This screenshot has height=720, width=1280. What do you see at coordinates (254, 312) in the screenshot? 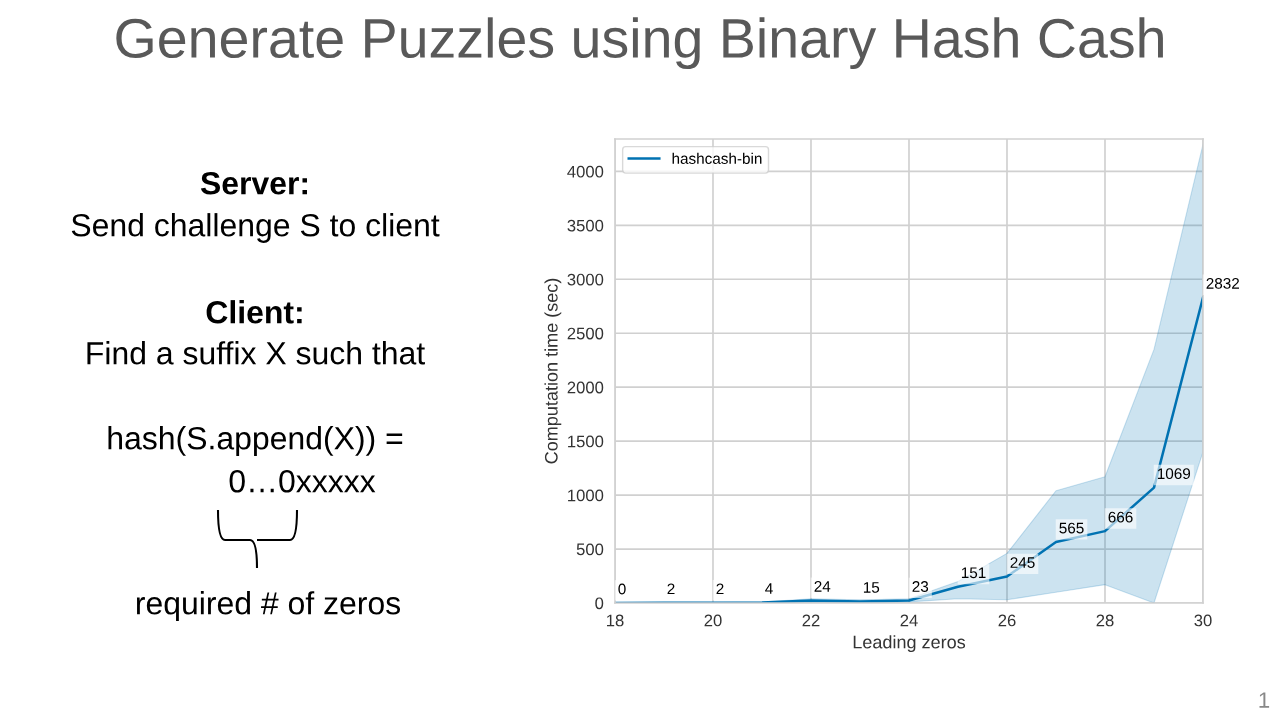
I see `text: Client:` at bounding box center [254, 312].